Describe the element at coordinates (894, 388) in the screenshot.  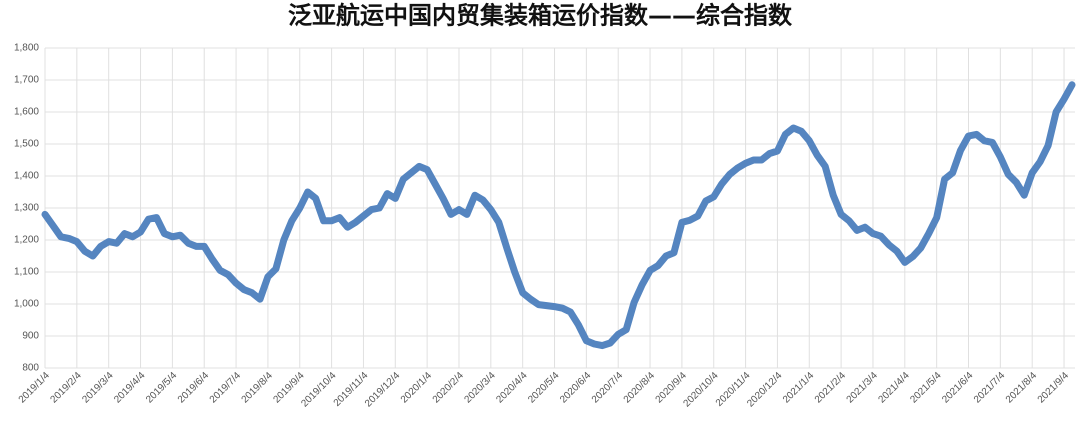
I see `x-tick-label: 2021/4/4` at that location.